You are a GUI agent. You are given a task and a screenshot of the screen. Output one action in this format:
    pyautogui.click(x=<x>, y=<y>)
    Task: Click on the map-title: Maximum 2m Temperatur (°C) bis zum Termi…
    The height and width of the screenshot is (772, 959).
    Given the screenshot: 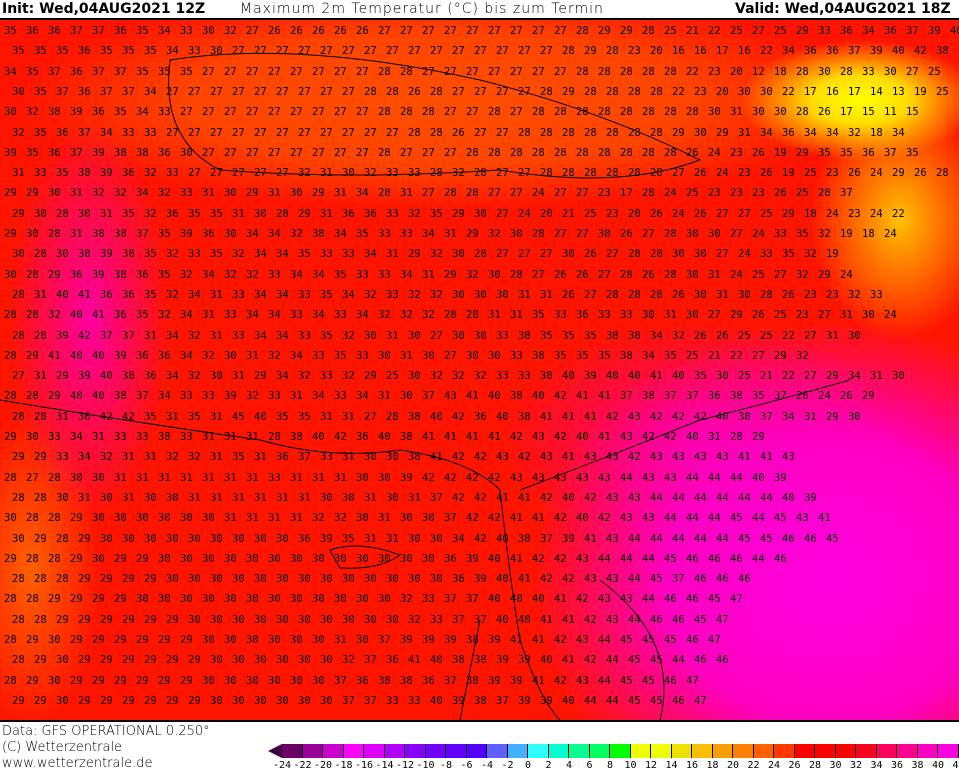 What is the action you would take?
    pyautogui.click(x=422, y=9)
    